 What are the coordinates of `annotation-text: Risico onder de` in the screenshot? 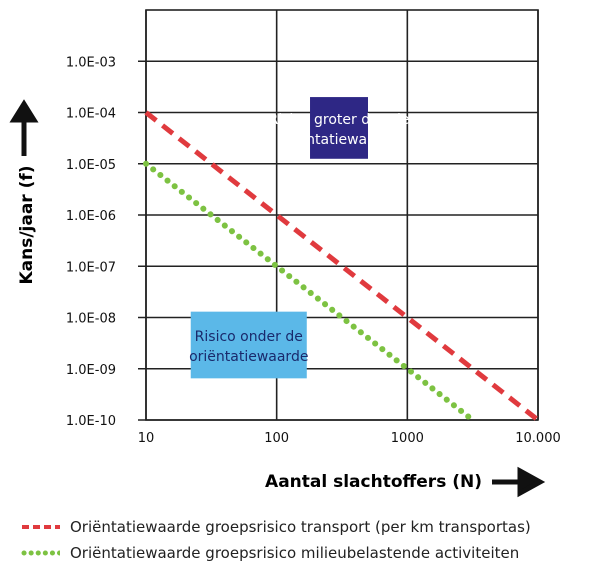 It's located at (249, 337).